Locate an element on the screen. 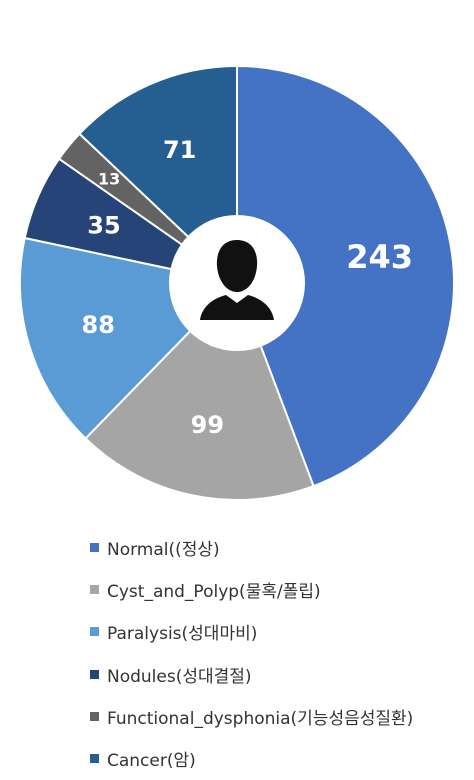 Image resolution: width=474 pixels, height=780 pixels. slice-value-label: 13 is located at coordinates (109, 178).